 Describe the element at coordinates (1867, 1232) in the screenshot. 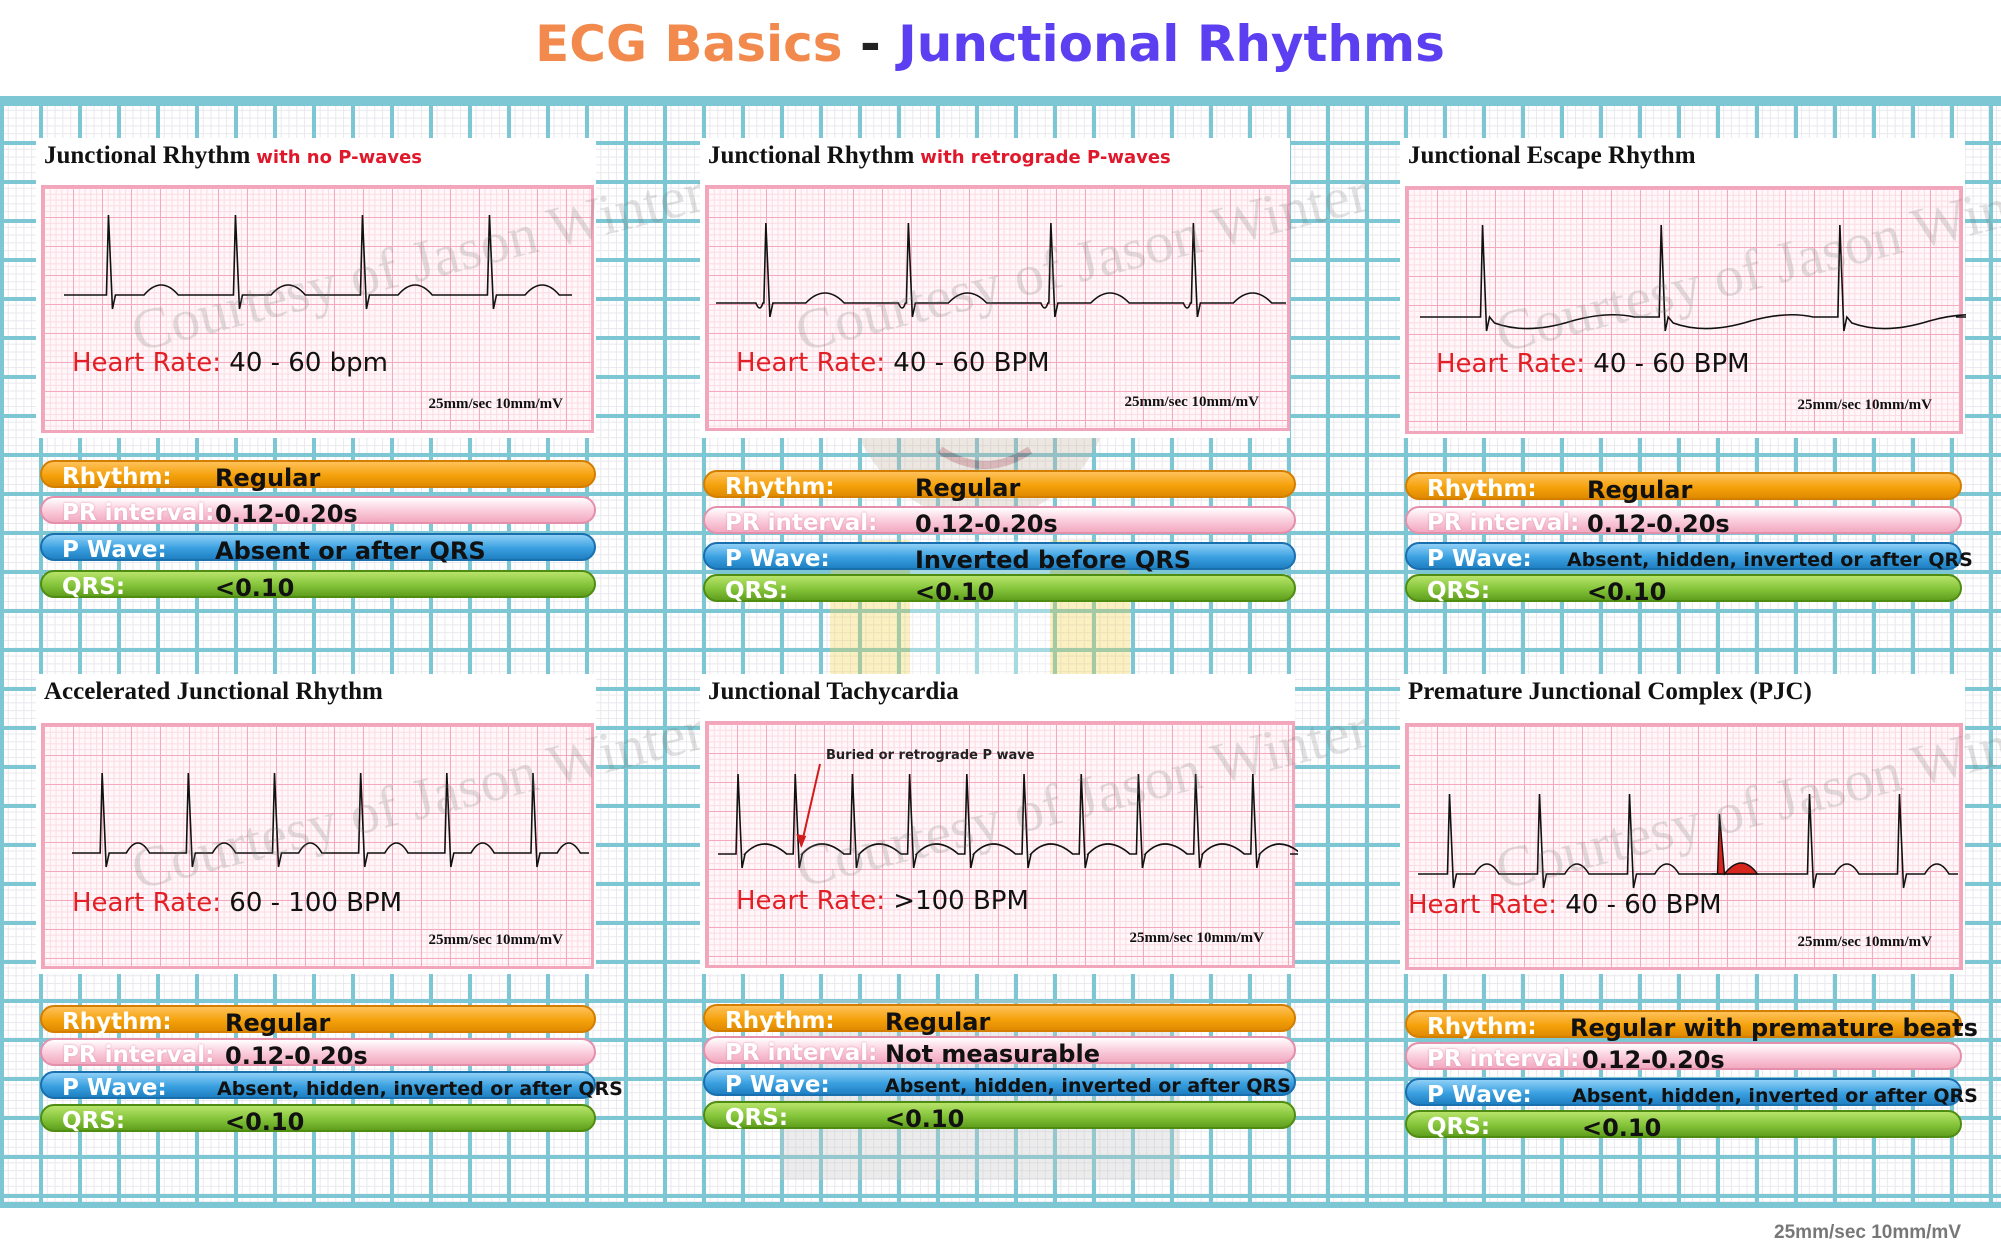

I see `footer-speed-label: 25mm/sec 10mm/mV` at that location.